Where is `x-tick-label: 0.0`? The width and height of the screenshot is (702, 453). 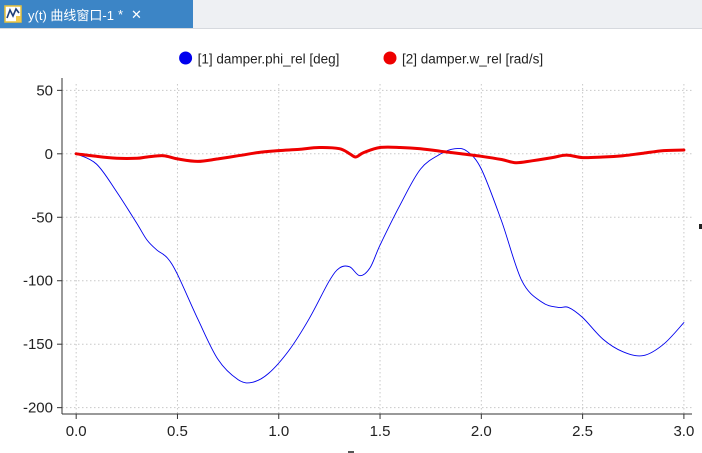
x-tick-label: 0.0 is located at coordinates (76, 431).